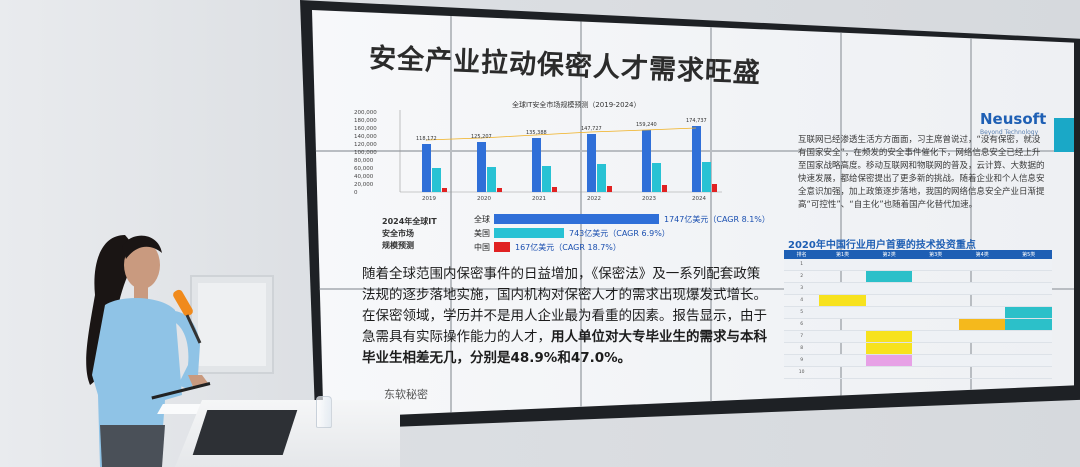  I want to click on y-tick: 200,000, so click(365, 113).